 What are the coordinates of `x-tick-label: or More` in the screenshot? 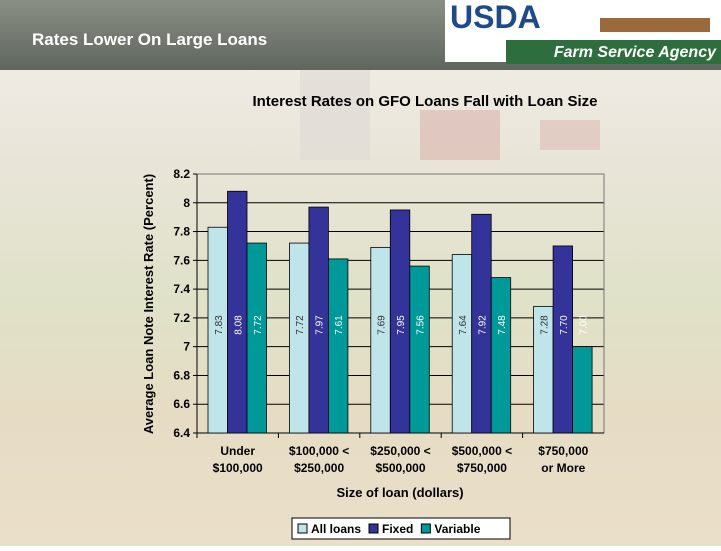 It's located at (563, 468).